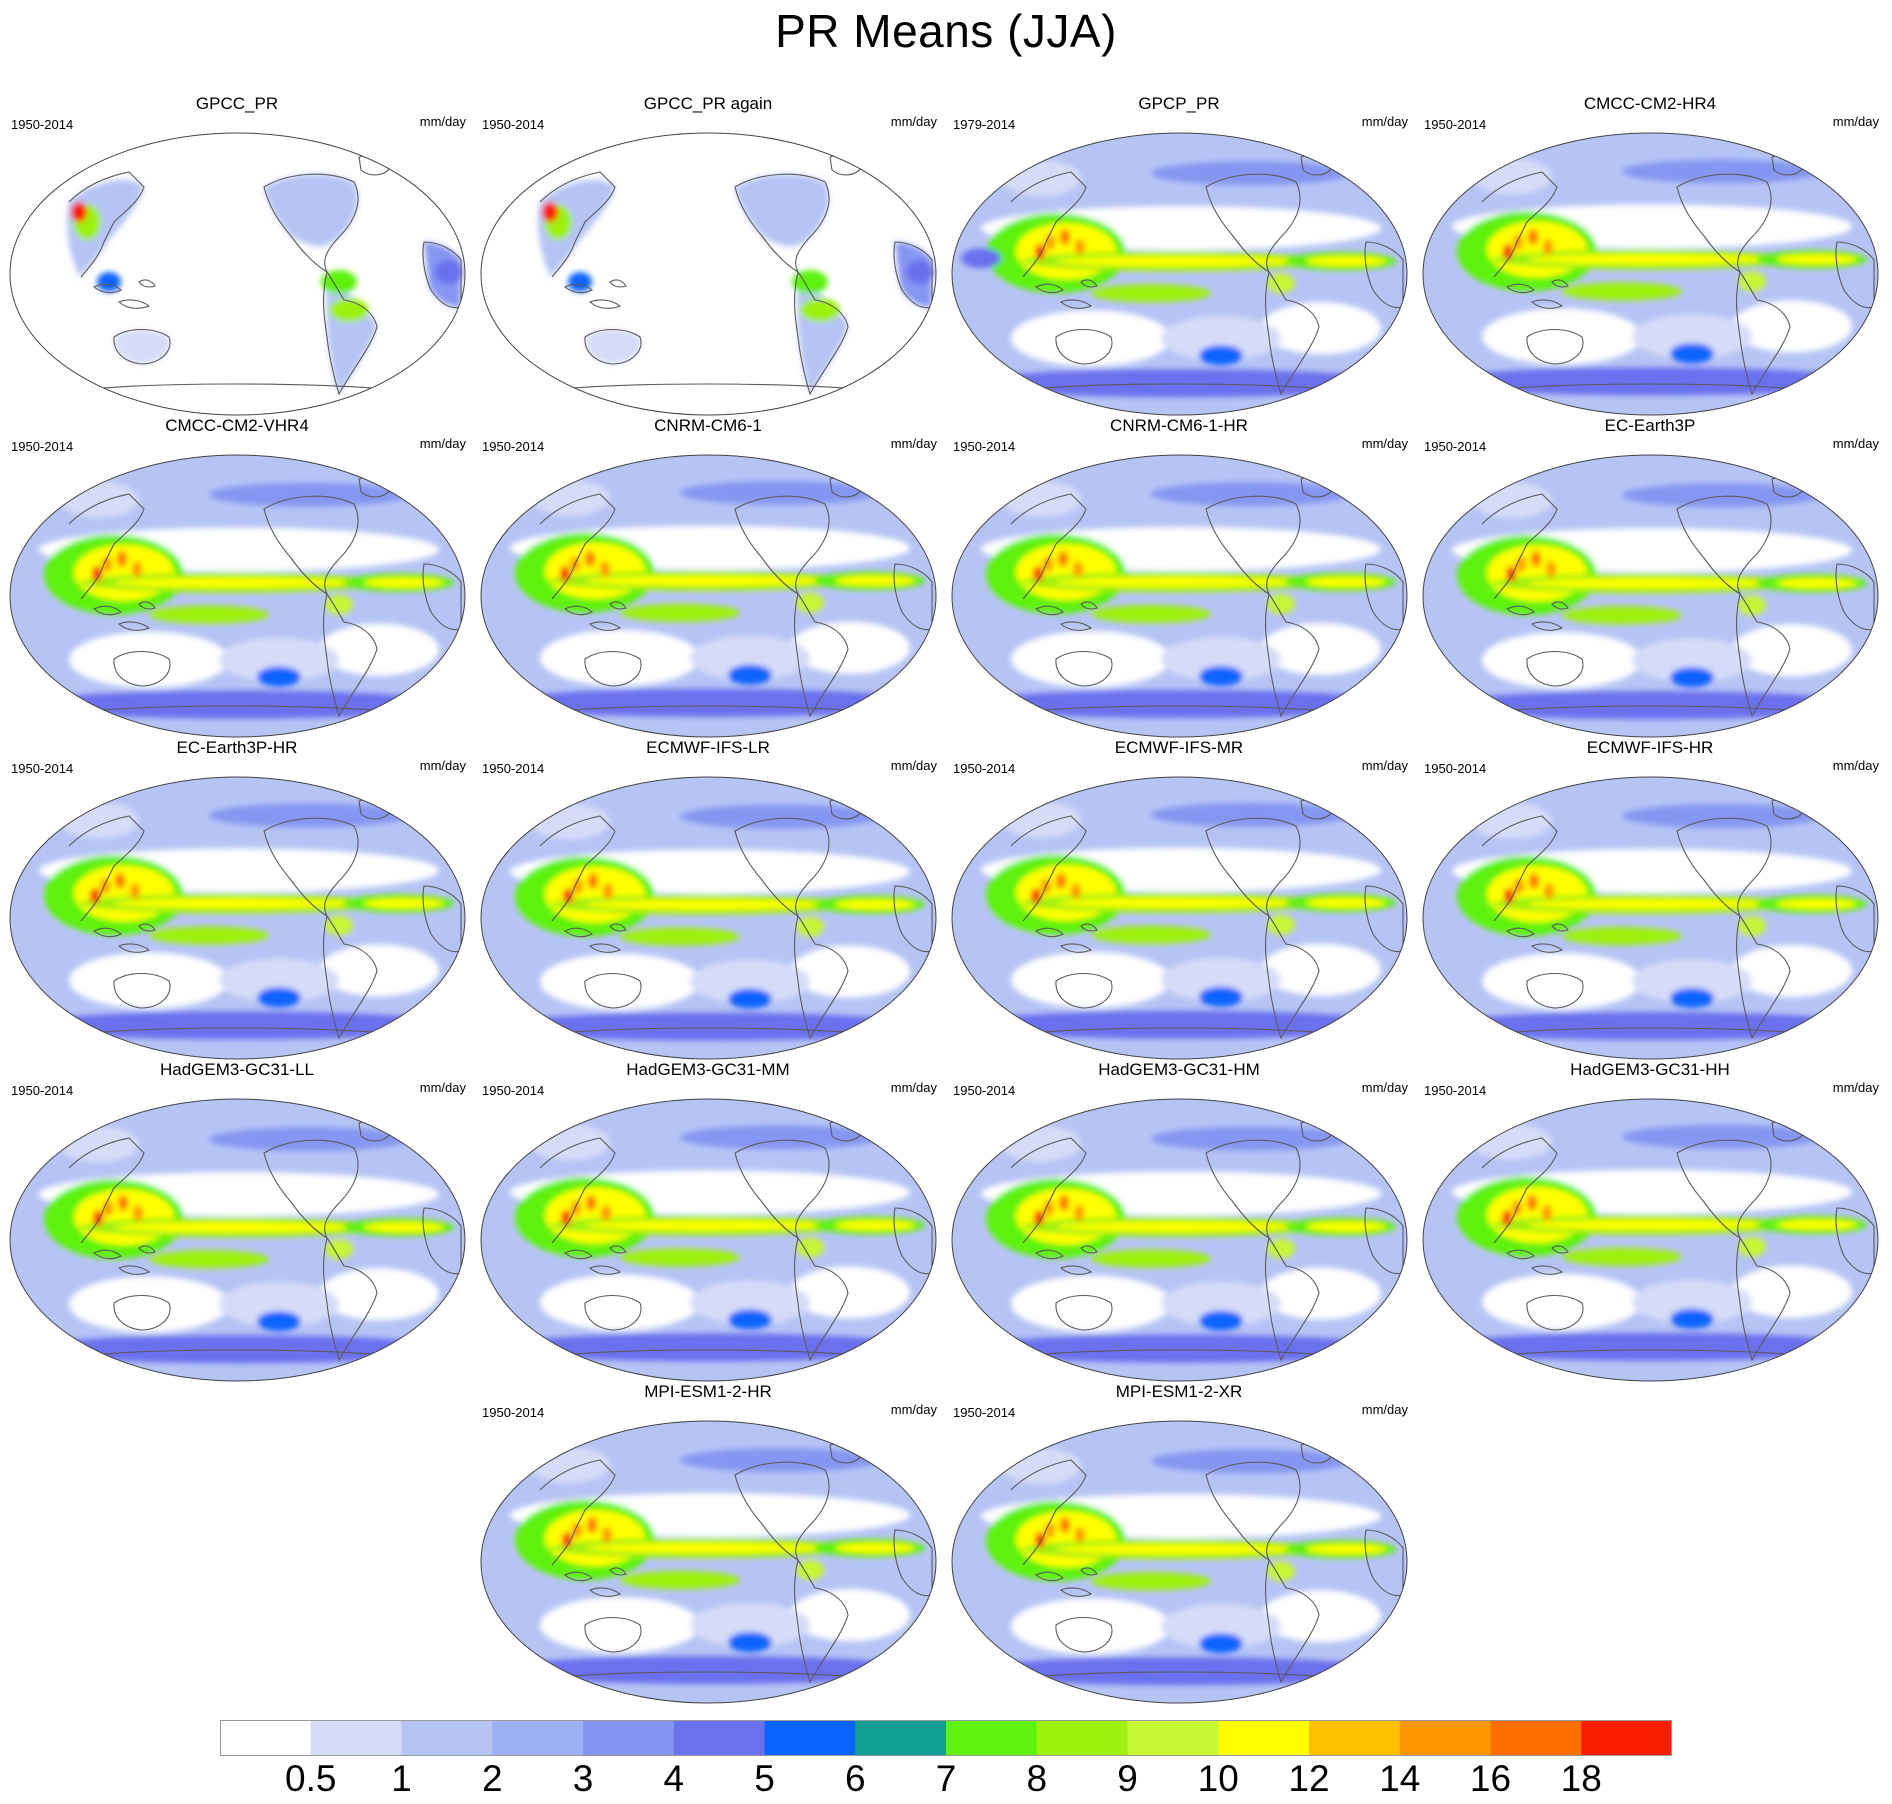 Image resolution: width=1892 pixels, height=1804 pixels. Describe the element at coordinates (1179, 425) in the screenshot. I see `panel-title: CNRM-CM6-1-HR` at that location.